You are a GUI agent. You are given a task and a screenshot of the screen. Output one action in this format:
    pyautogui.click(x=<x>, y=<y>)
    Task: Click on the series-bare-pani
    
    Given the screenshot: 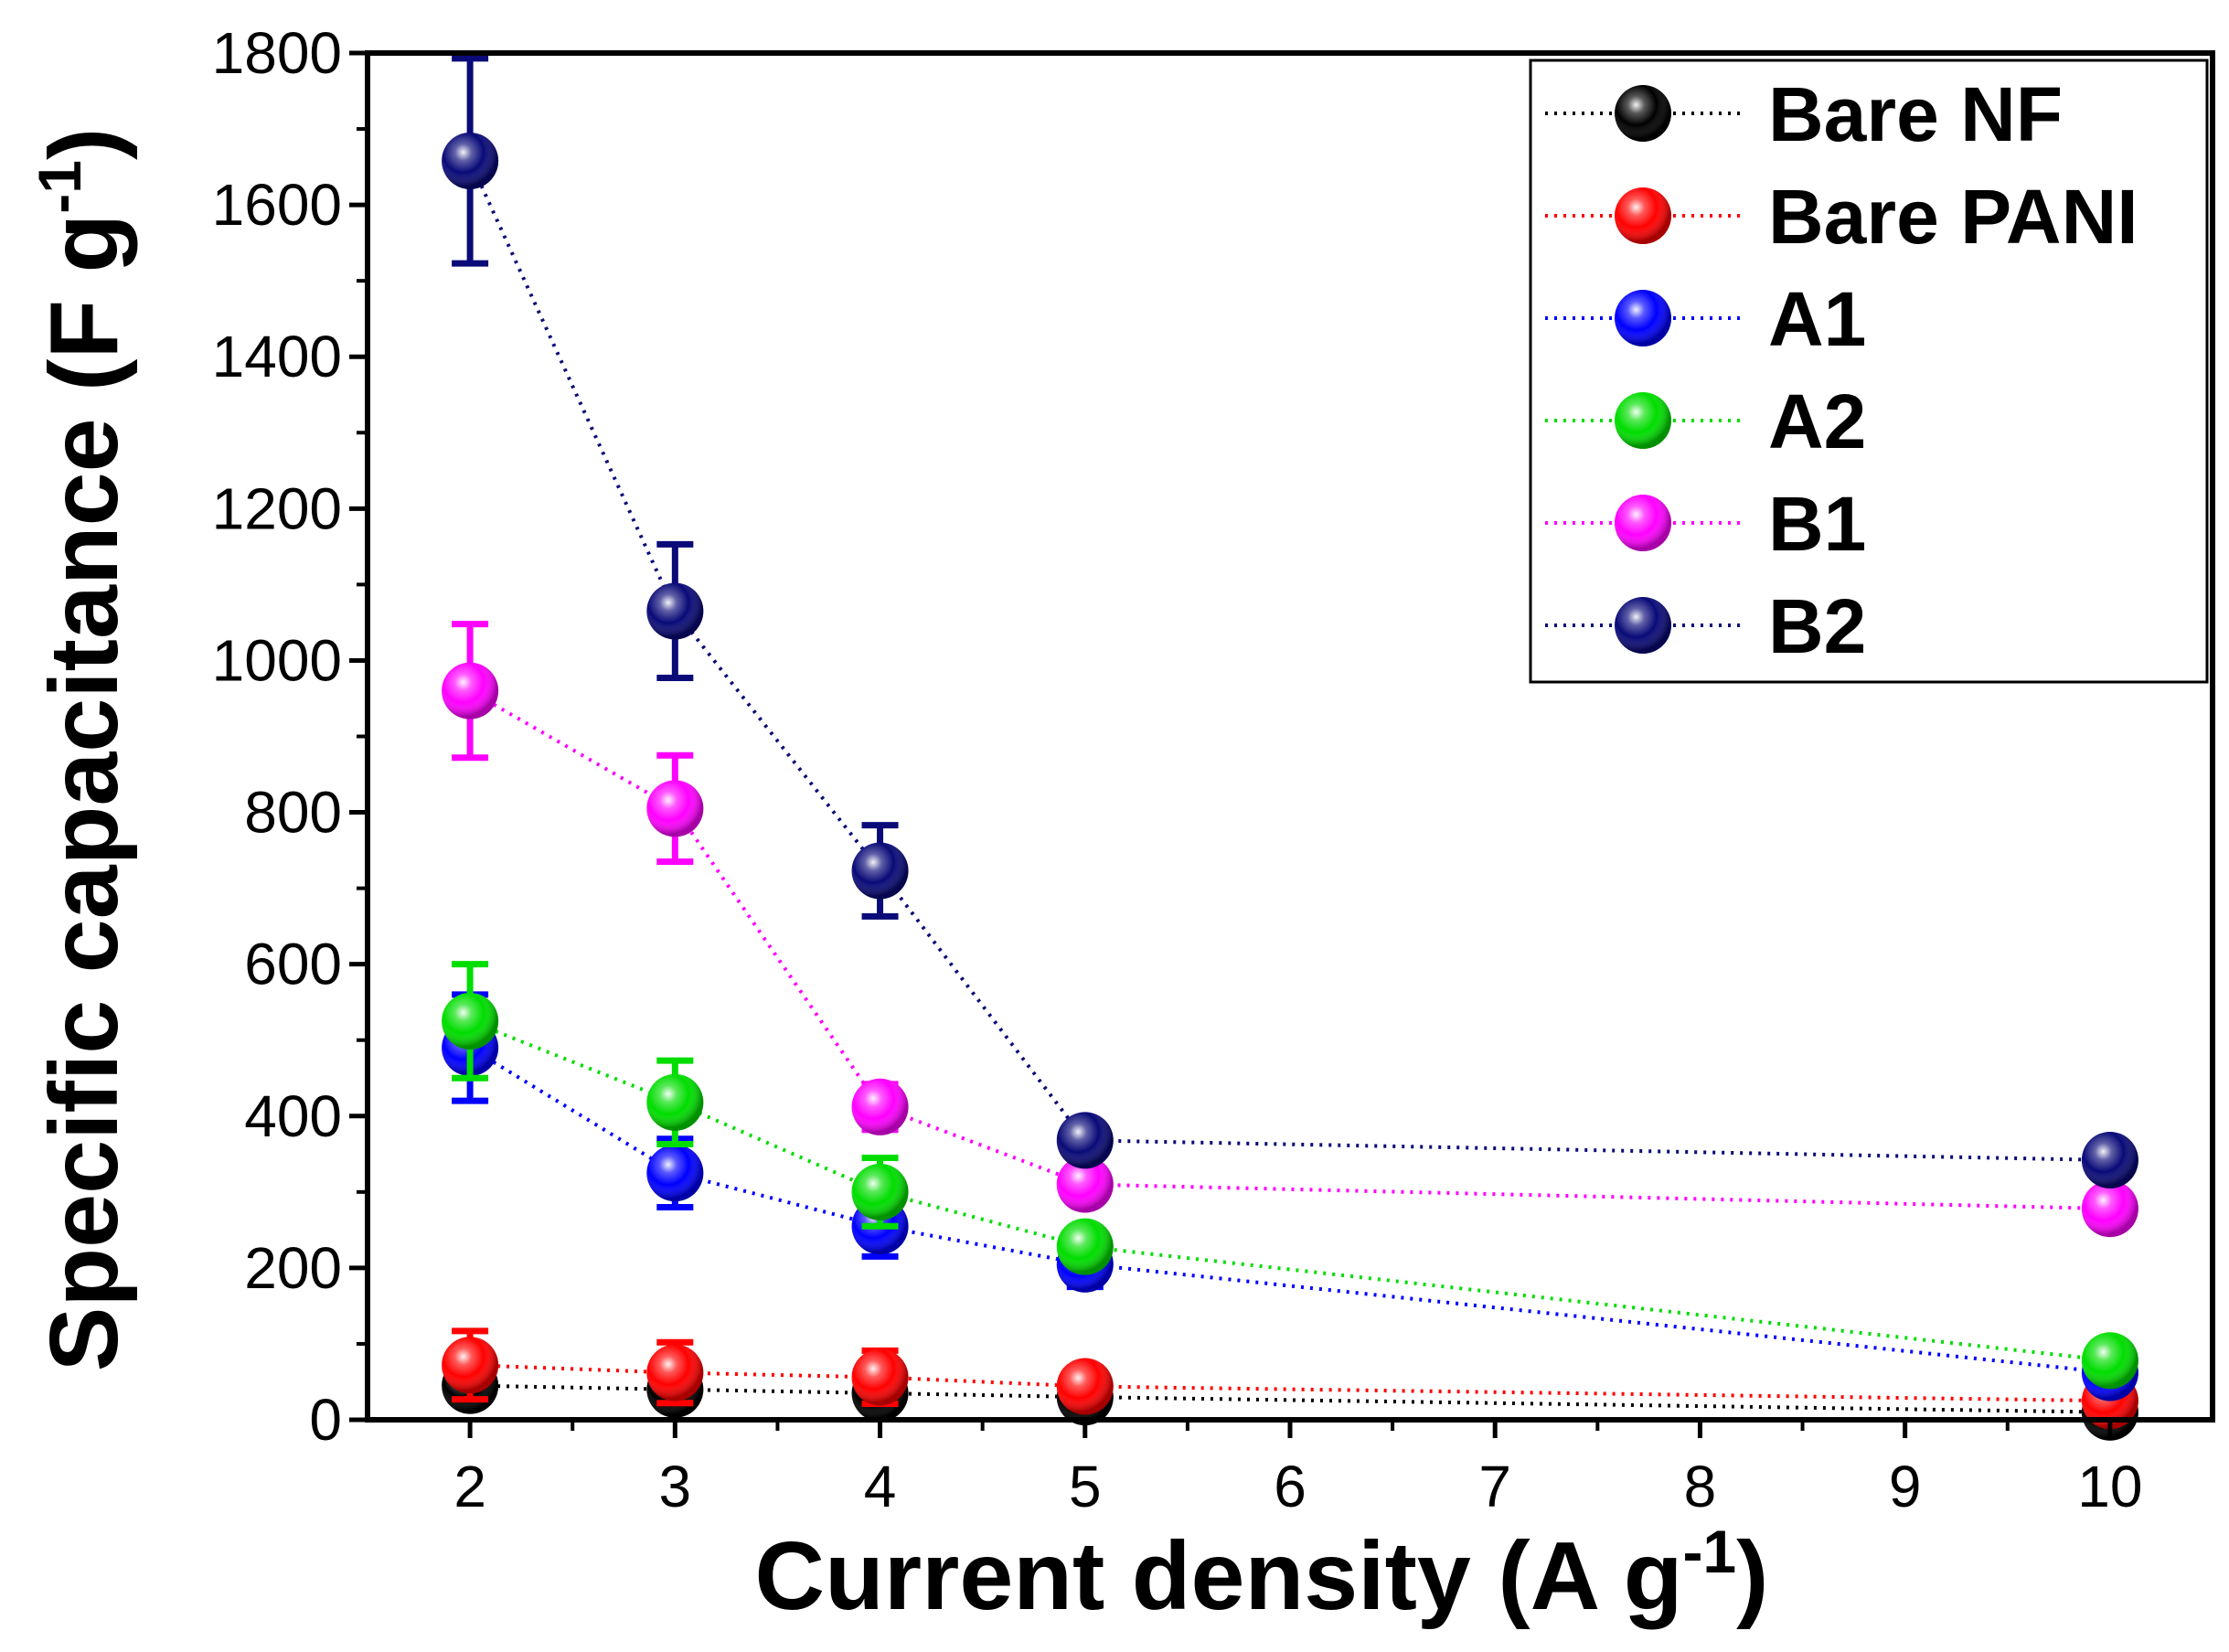 What is the action you would take?
    pyautogui.click(x=1290, y=1379)
    